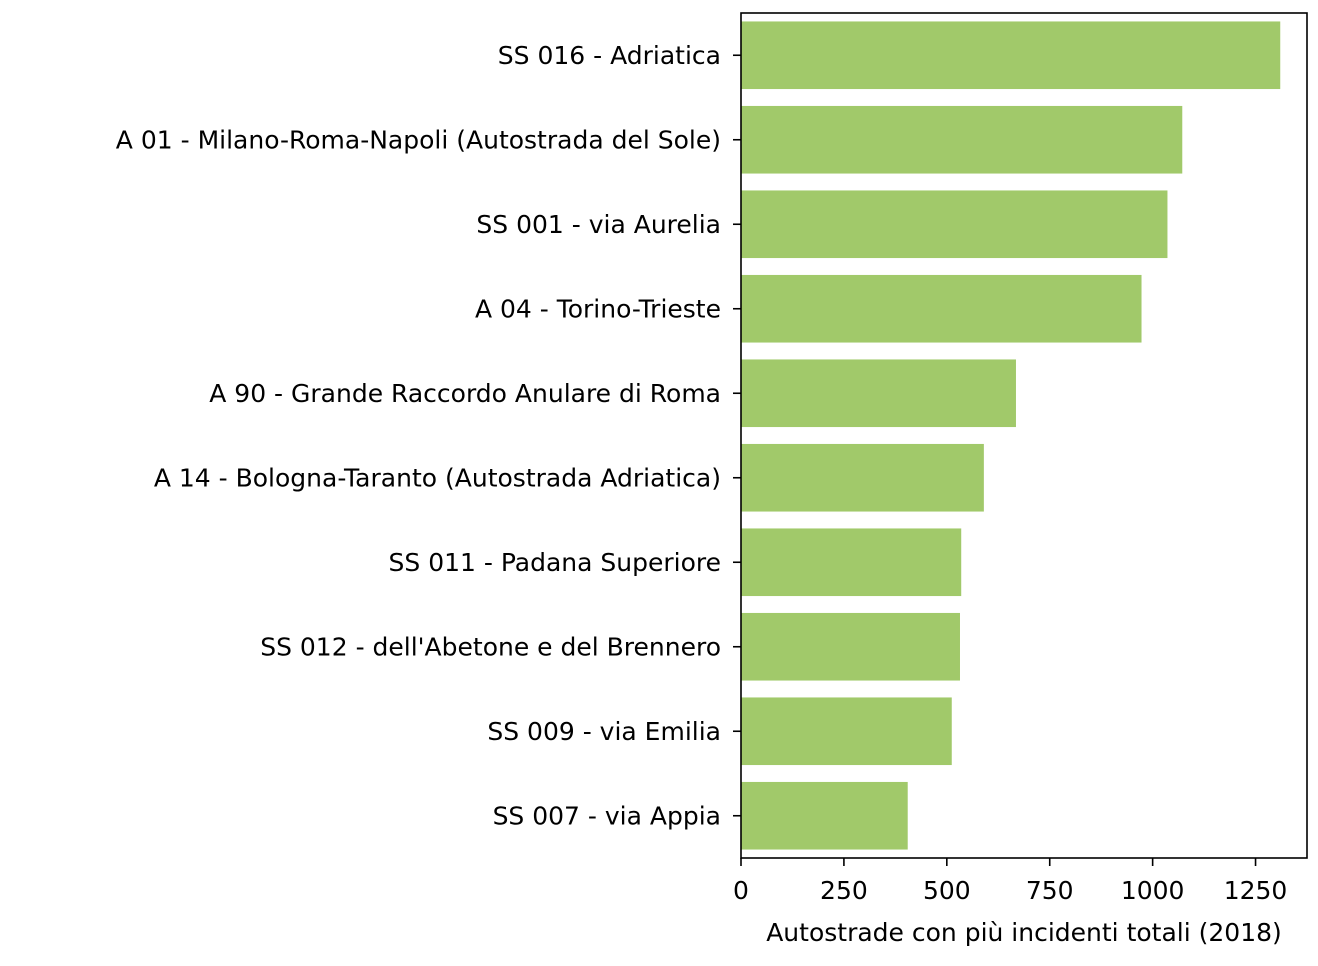  Describe the element at coordinates (604, 731) in the screenshot. I see `y-tick-label: SS 009 - via Emilia` at that location.